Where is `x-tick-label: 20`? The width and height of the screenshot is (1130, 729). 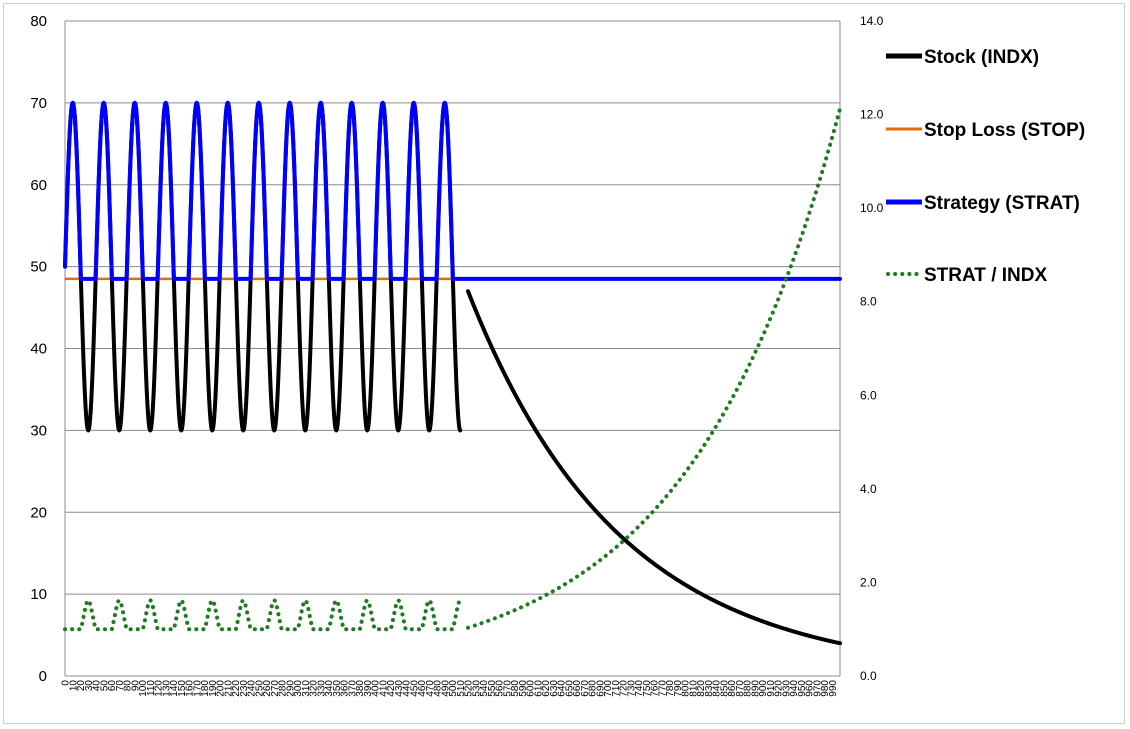 x-tick-label: 20 is located at coordinates (81, 686).